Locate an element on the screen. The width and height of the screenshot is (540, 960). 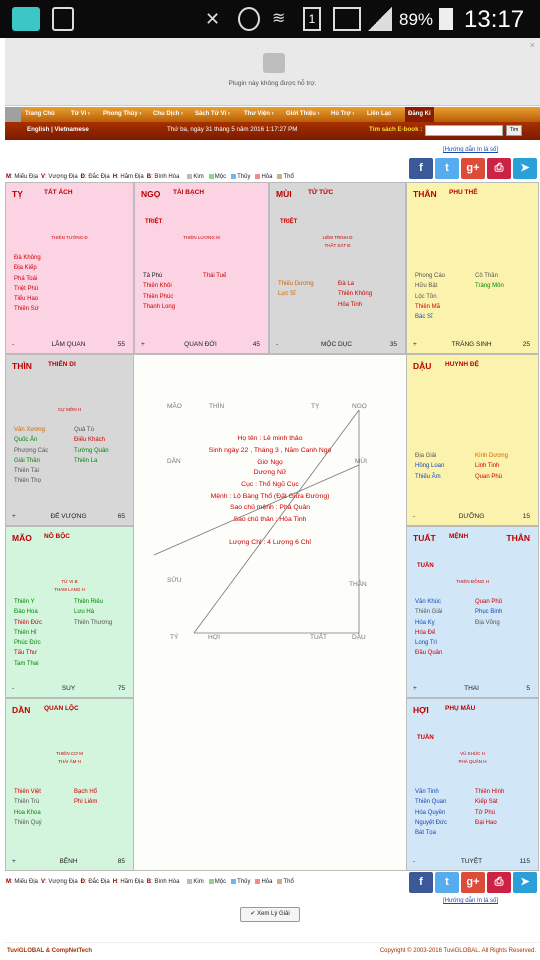
print-help-link: [Hướng dẫn In lá số] is located at coordinates (470, 150).